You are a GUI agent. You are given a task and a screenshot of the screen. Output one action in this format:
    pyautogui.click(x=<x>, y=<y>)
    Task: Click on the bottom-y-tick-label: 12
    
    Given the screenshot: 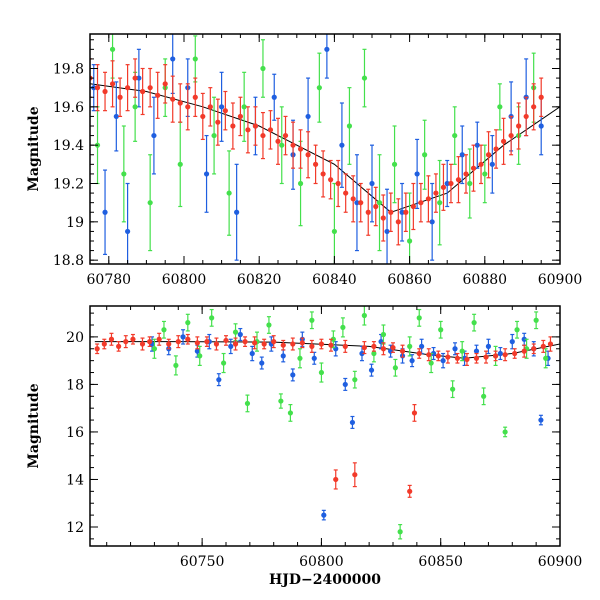 What is the action you would take?
    pyautogui.click(x=75, y=528)
    